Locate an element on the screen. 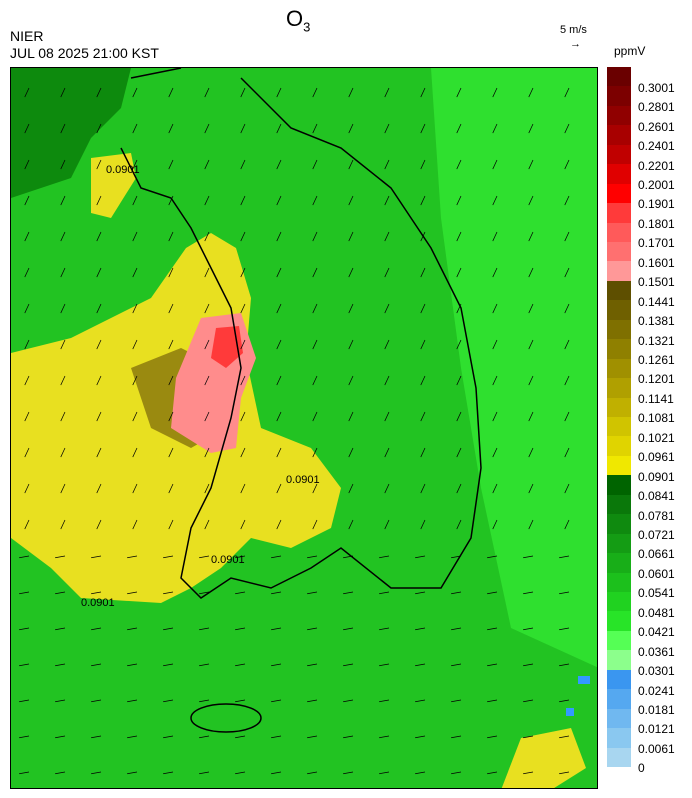  legend-label: 0.0781 is located at coordinates (656, 515).